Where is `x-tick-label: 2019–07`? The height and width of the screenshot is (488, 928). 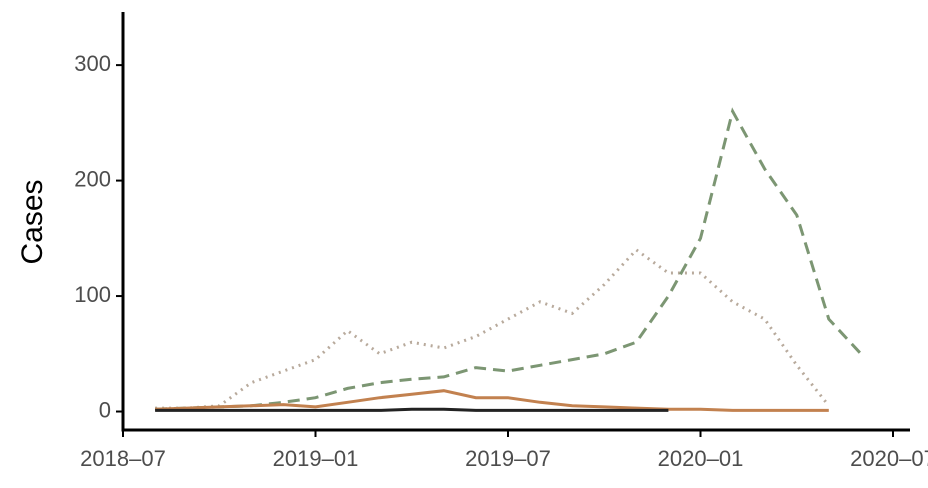
x-tick-label: 2019–07 is located at coordinates (508, 458).